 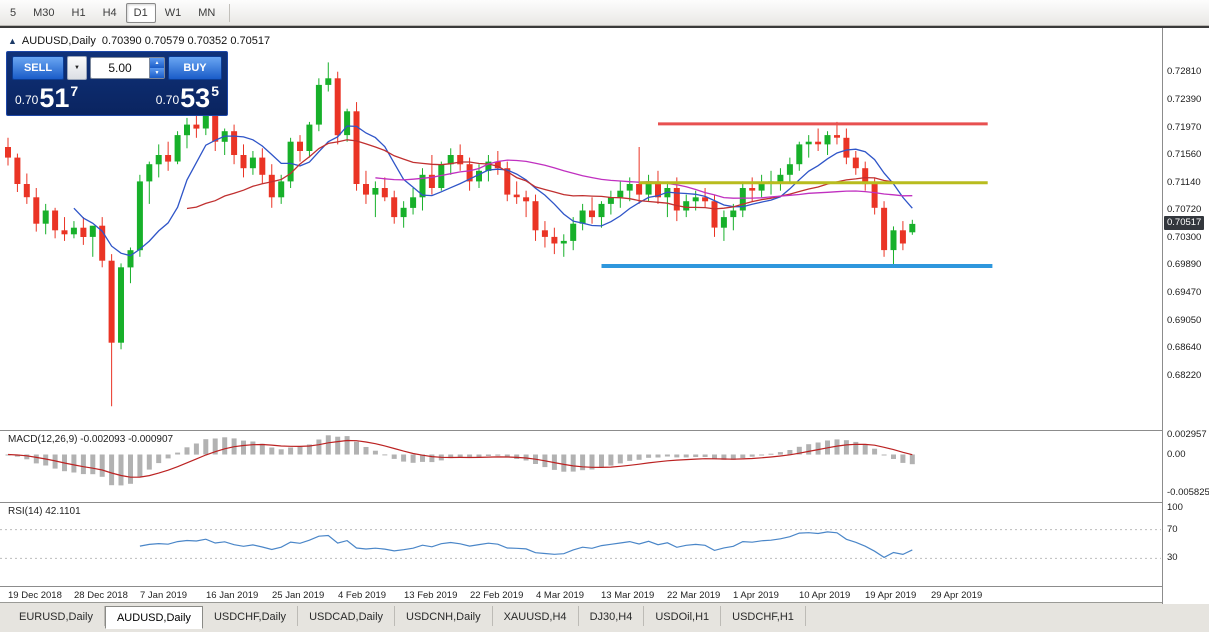 I want to click on date-axis-label: 22 Feb 2019, so click(x=497, y=595).